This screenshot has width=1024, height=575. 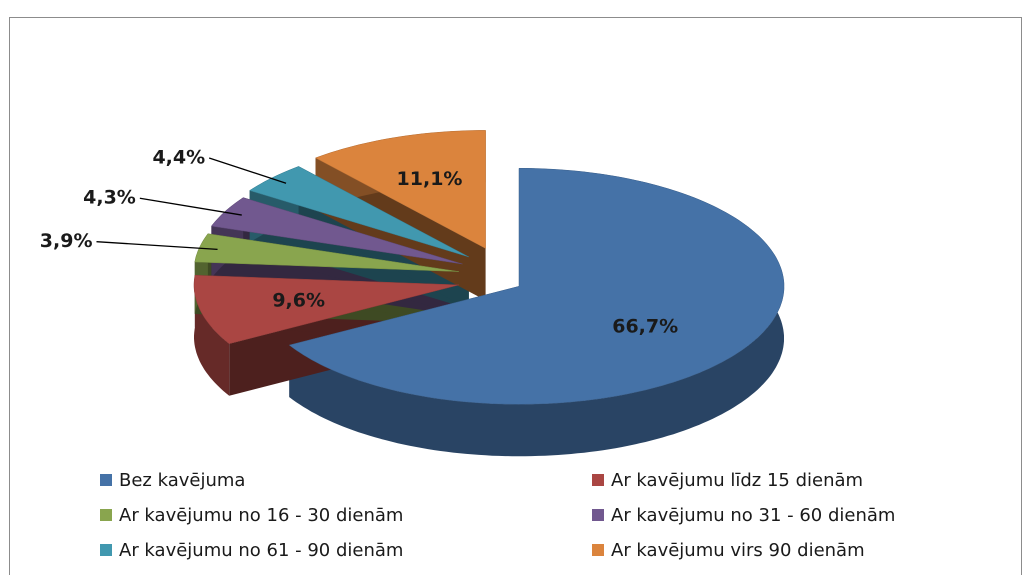 I want to click on legend-label: Ar kavējumu virs 90 dienām, so click(x=738, y=550).